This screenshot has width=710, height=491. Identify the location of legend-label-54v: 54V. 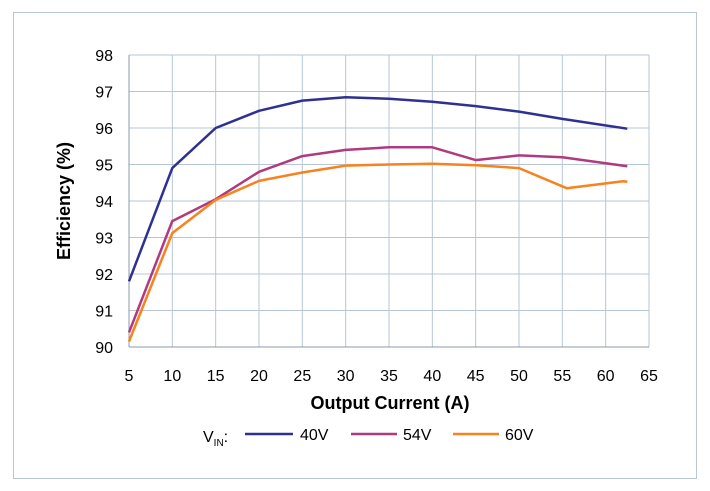
(417, 435).